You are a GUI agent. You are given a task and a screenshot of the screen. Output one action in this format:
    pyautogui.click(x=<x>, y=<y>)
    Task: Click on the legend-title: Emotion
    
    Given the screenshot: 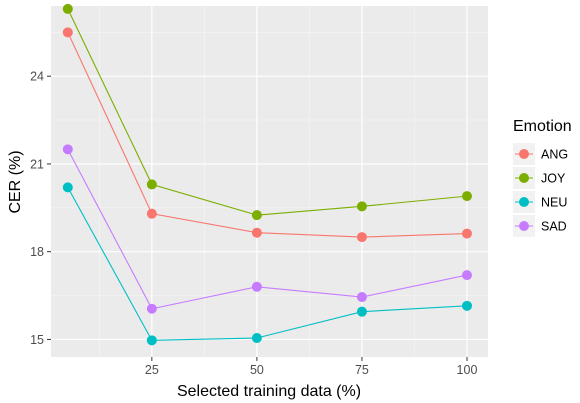 What is the action you would take?
    pyautogui.click(x=542, y=126)
    